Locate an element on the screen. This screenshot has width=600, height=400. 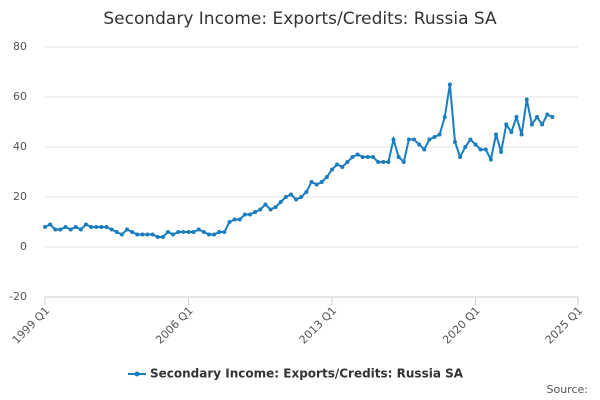
y-tick-label: -20 is located at coordinates (18, 296).